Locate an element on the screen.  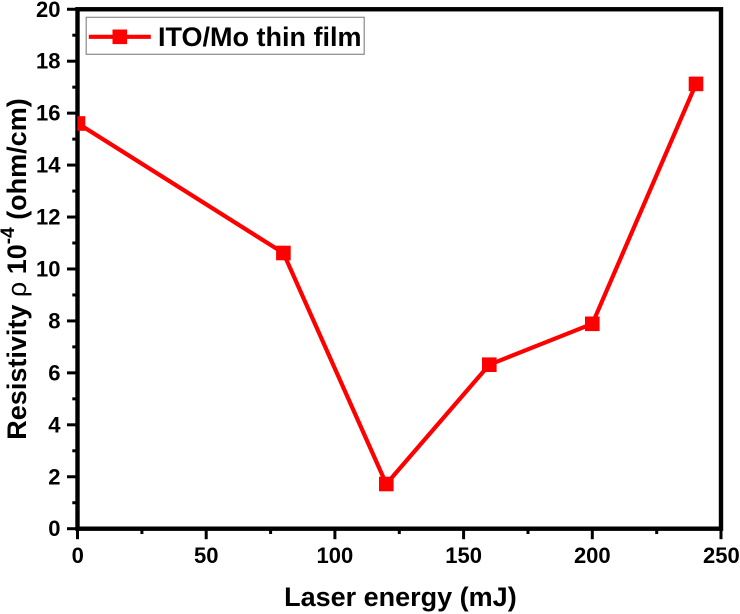
svg-text: 100 is located at coordinates (335, 555).